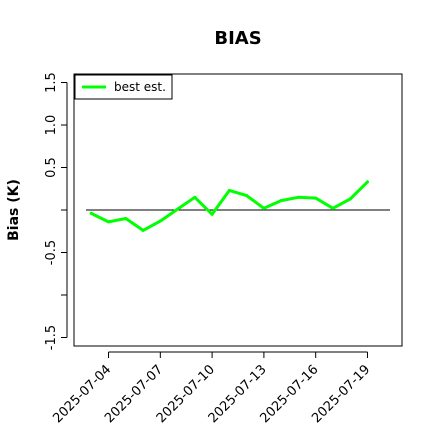  What do you see at coordinates (237, 38) in the screenshot?
I see `chart-title: BIAS` at bounding box center [237, 38].